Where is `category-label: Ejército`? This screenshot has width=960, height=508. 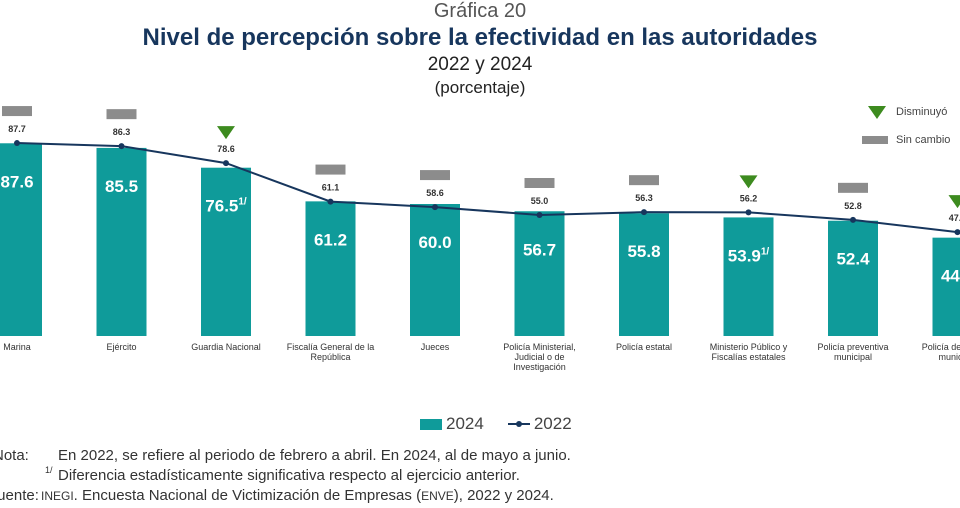 category-label: Ejército is located at coordinates (121, 347).